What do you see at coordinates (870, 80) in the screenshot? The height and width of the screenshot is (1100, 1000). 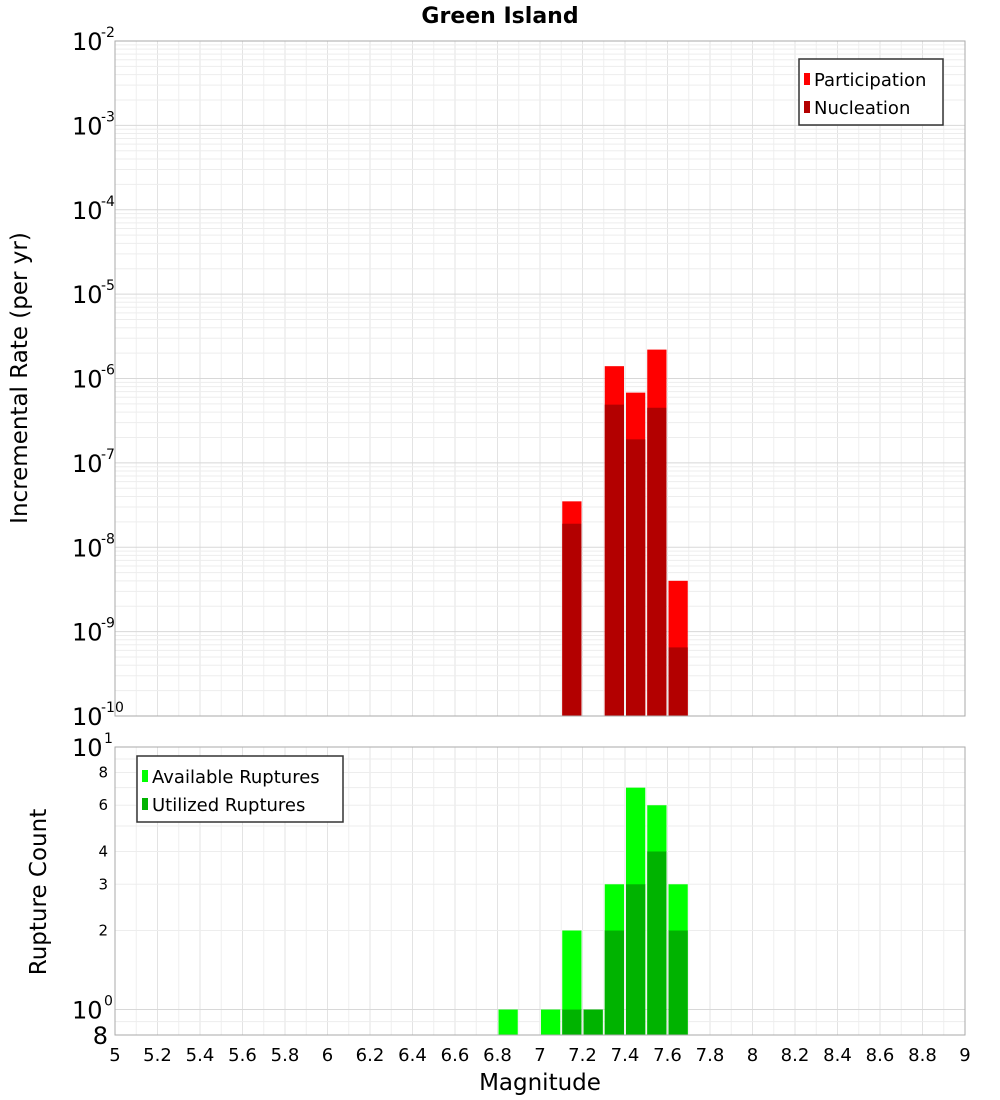 I see `legend-label: Participation` at bounding box center [870, 80].